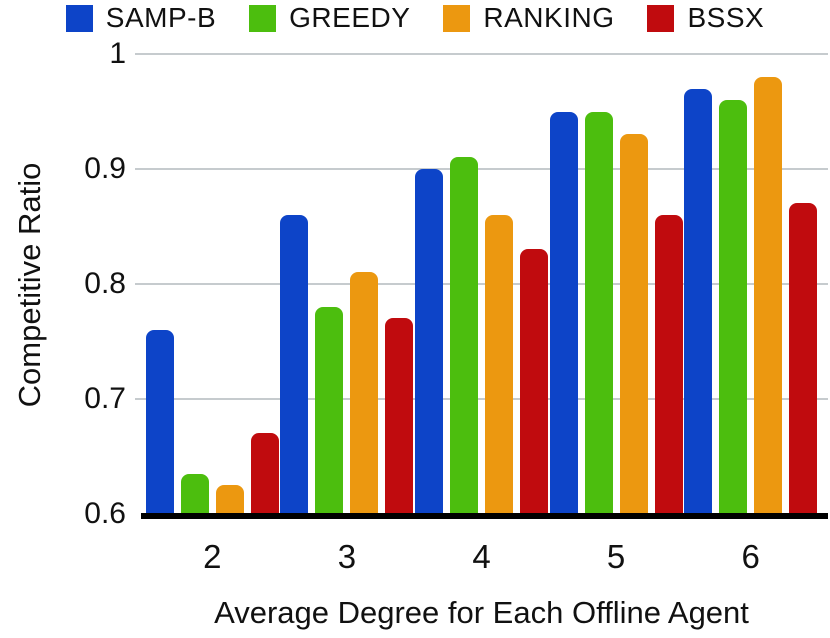 The height and width of the screenshot is (638, 830). I want to click on bar-ranking-x2, so click(229, 499).